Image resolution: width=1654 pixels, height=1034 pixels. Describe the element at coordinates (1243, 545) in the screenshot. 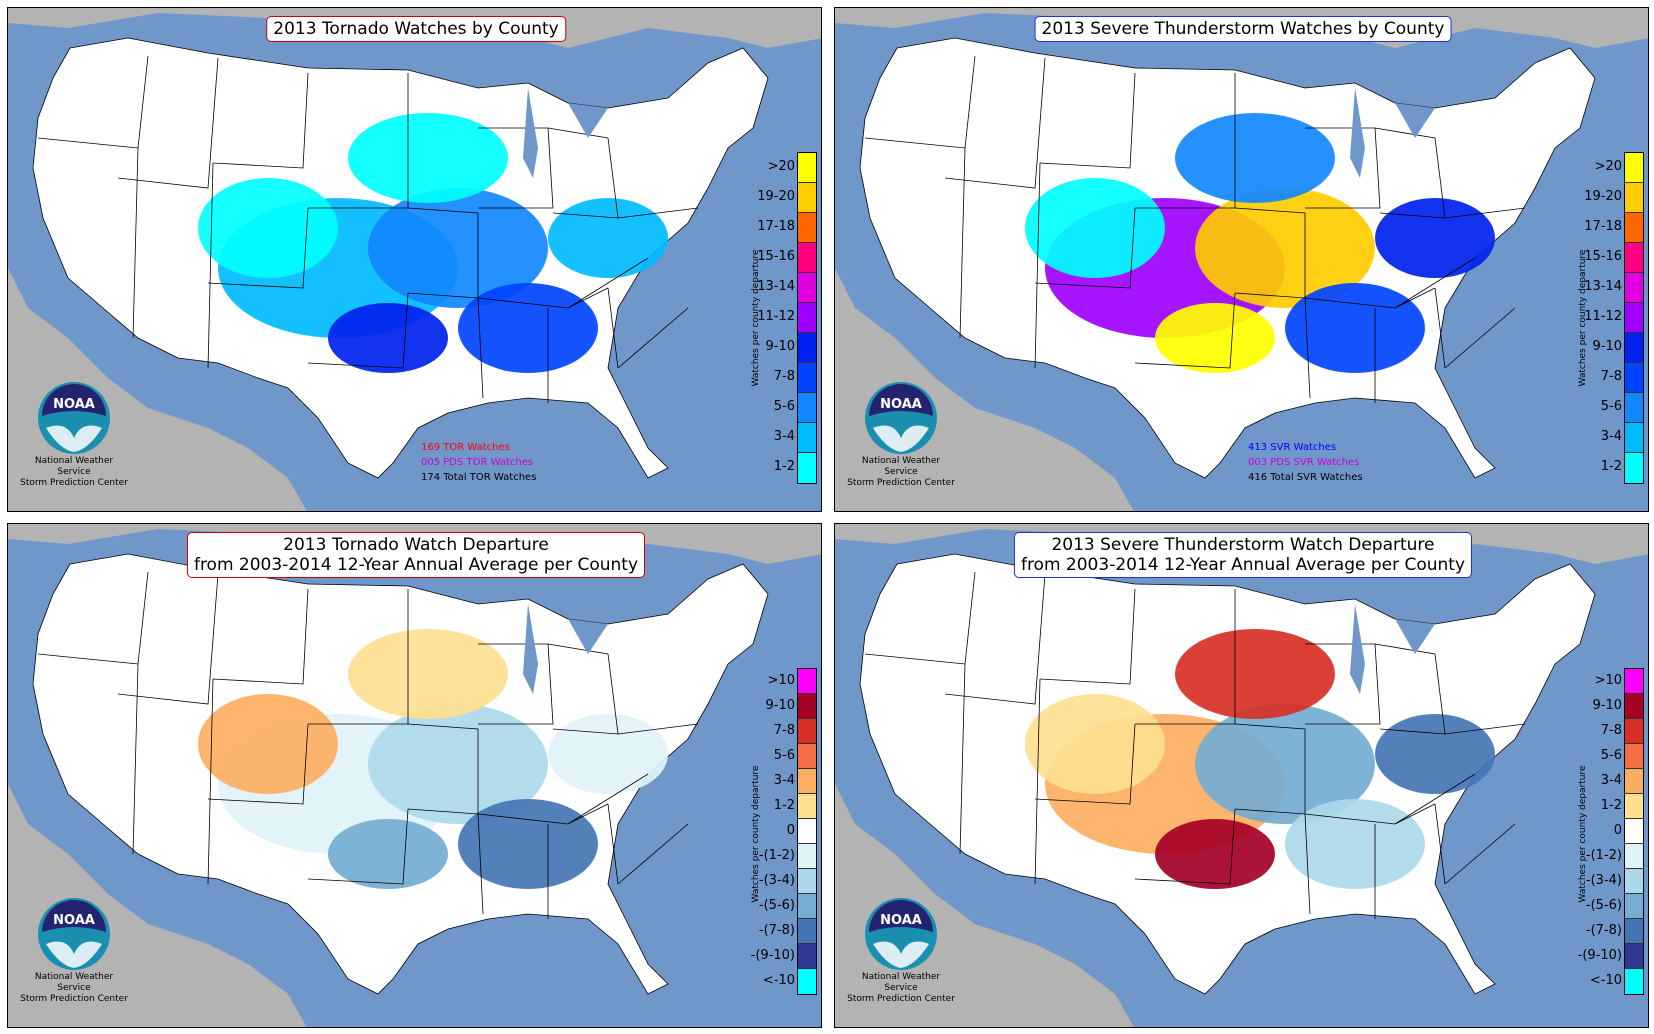

I see `title-line-1: 2013 Severe Thunderstorm Watch Departure` at that location.